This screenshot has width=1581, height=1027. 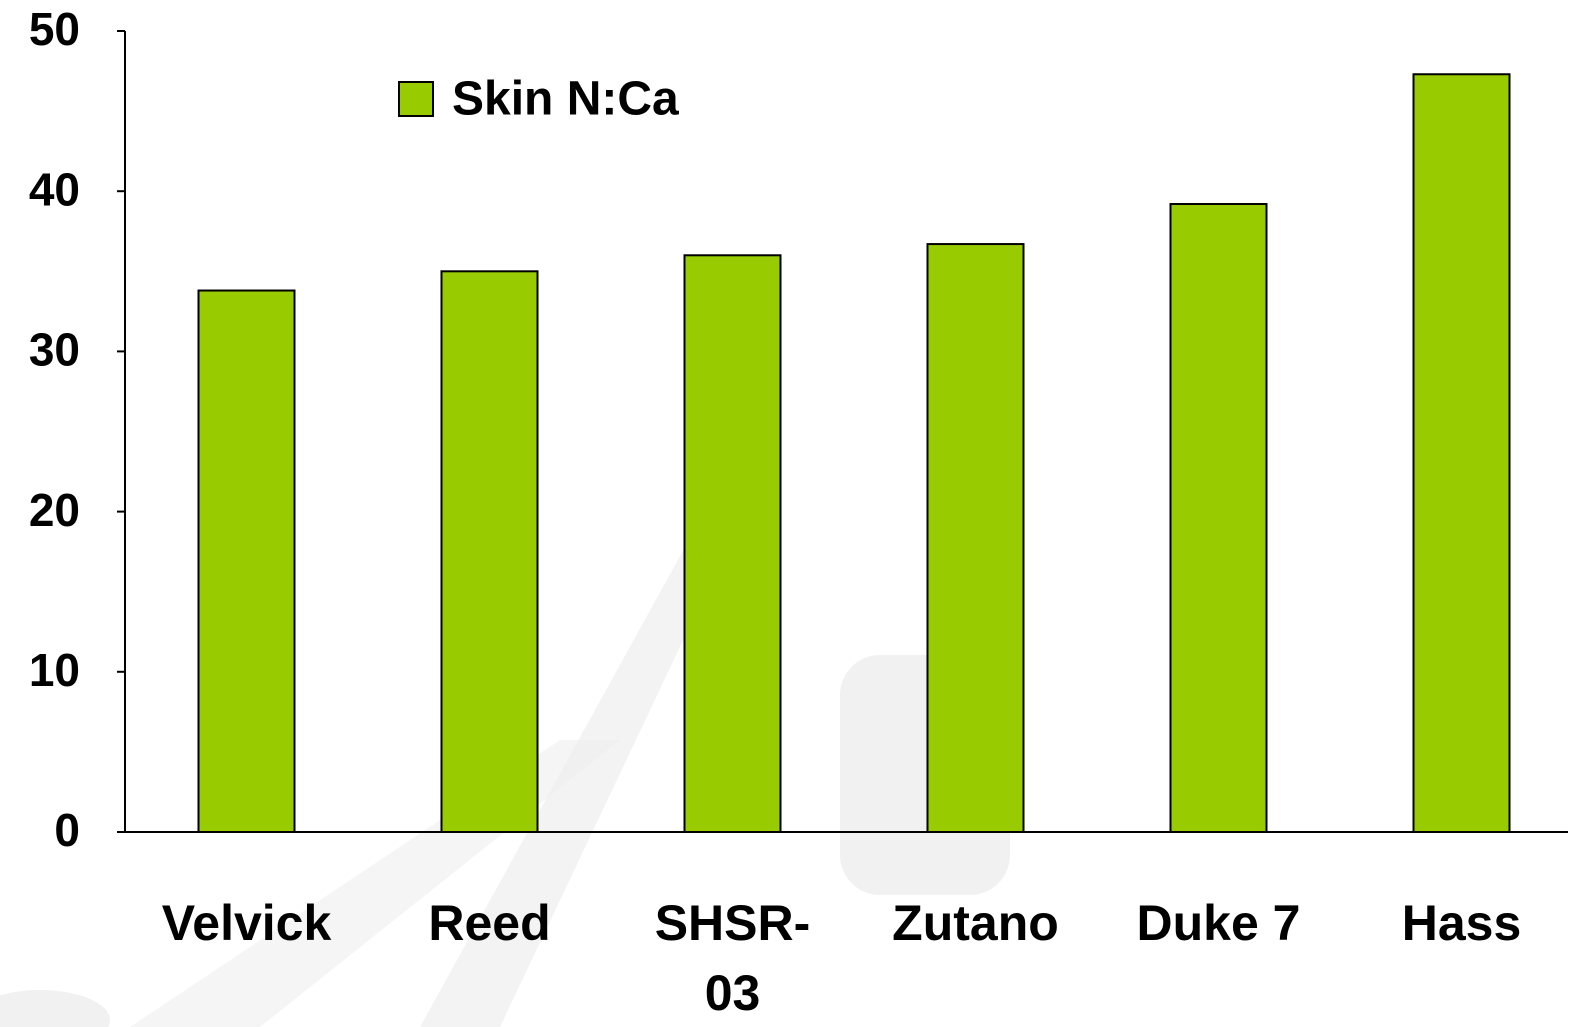 I want to click on y-tick-label: 50, so click(x=54, y=29).